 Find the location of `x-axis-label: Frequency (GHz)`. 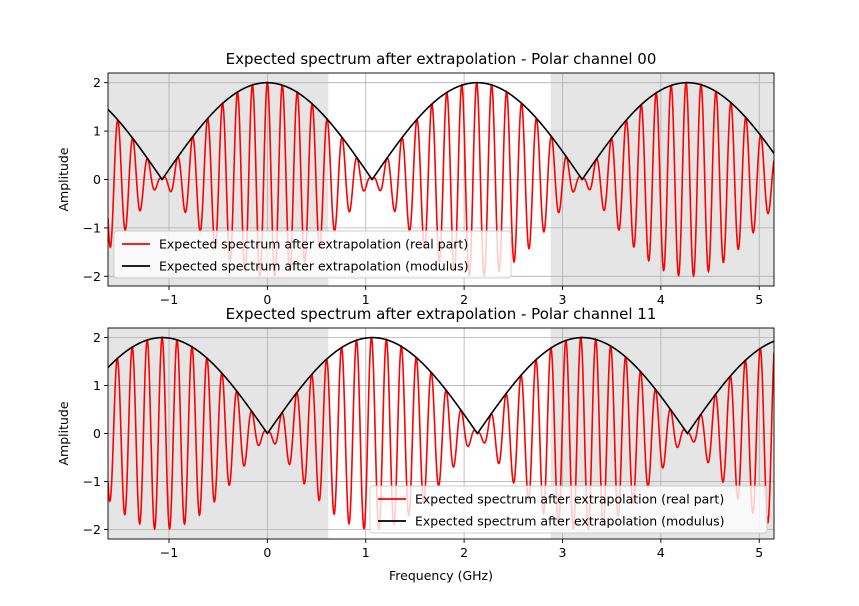

x-axis-label: Frequency (GHz) is located at coordinates (441, 575).